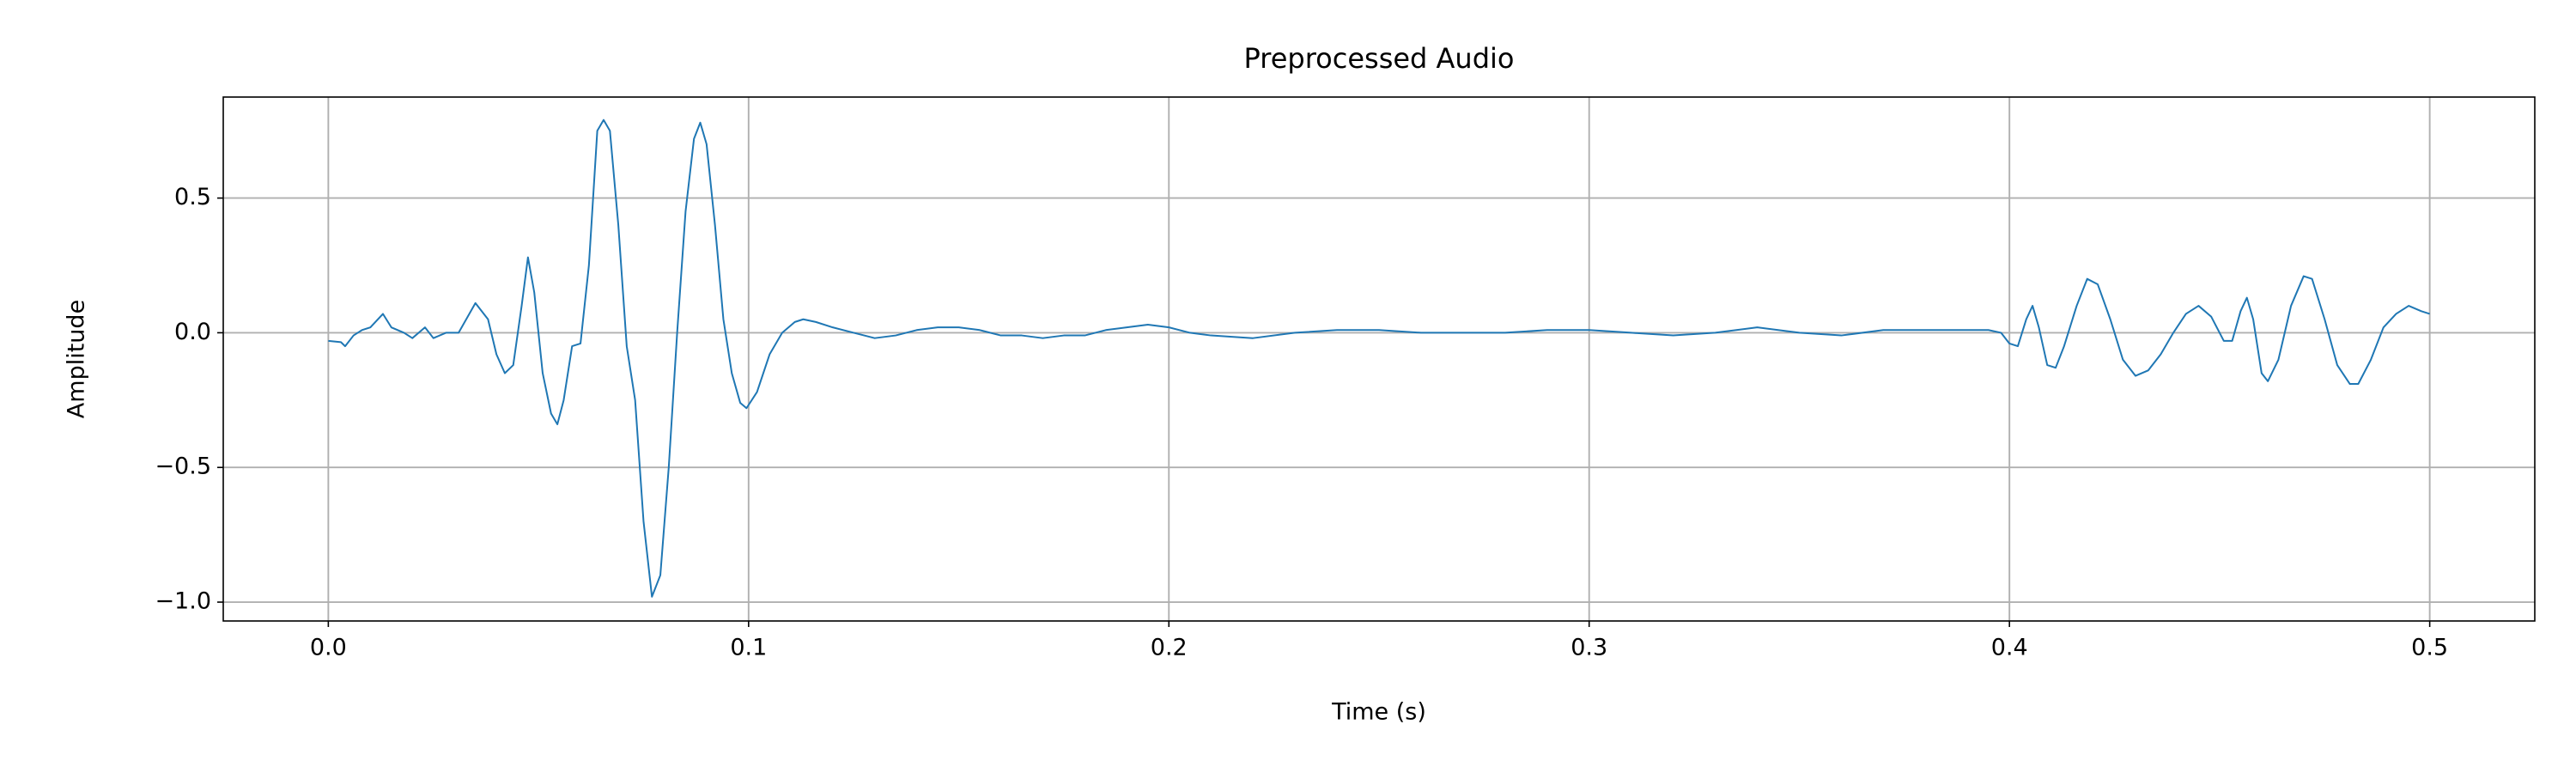  I want to click on x-tick-label: 0.4, so click(2010, 648).